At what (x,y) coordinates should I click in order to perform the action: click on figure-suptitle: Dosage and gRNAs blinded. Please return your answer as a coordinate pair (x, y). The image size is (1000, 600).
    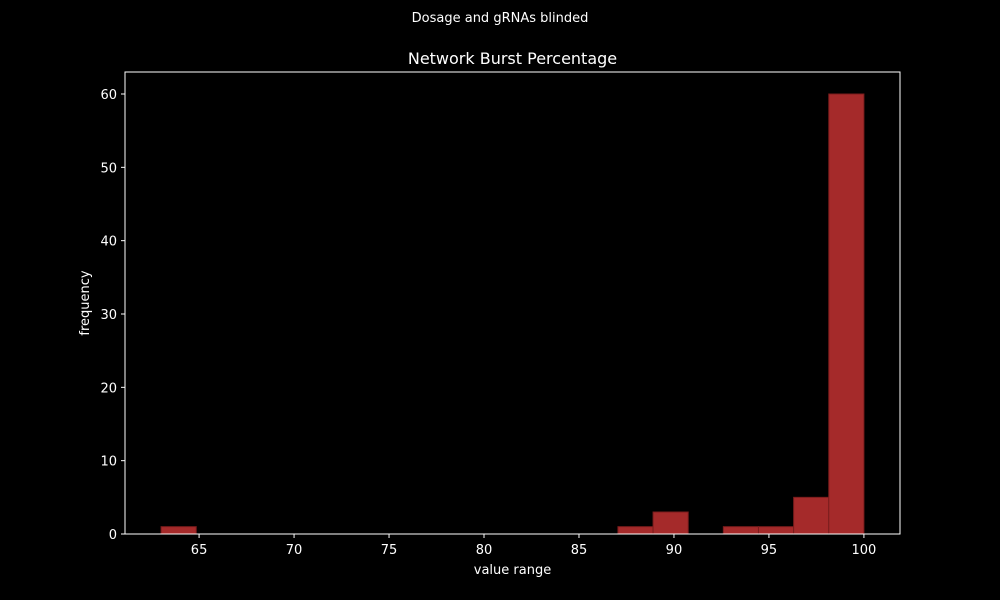
    Looking at the image, I should click on (500, 18).